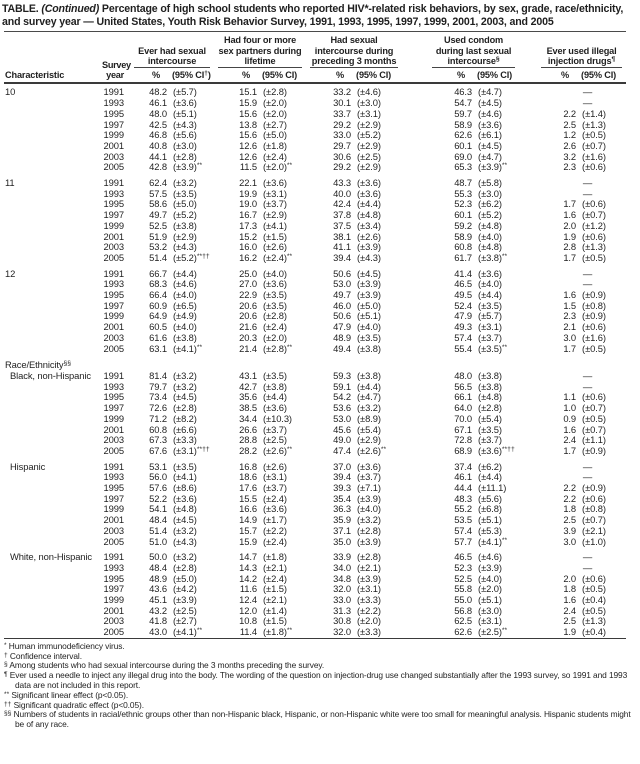 Image resolution: width=640 pixels, height=764 pixels. I want to click on cell-year: 1999, so click(114, 600).